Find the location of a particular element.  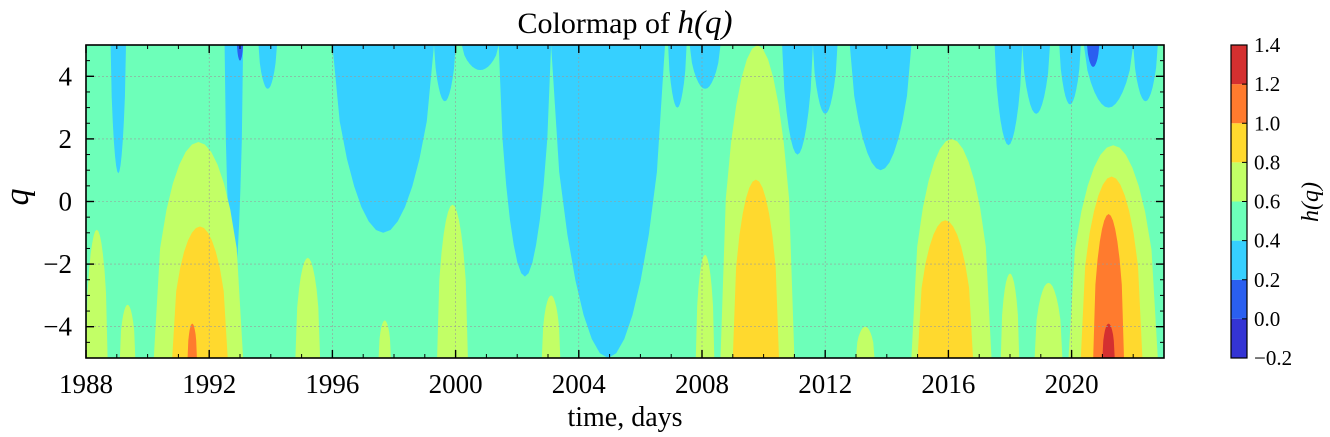

x-tick-label: 2000 is located at coordinates (456, 384).